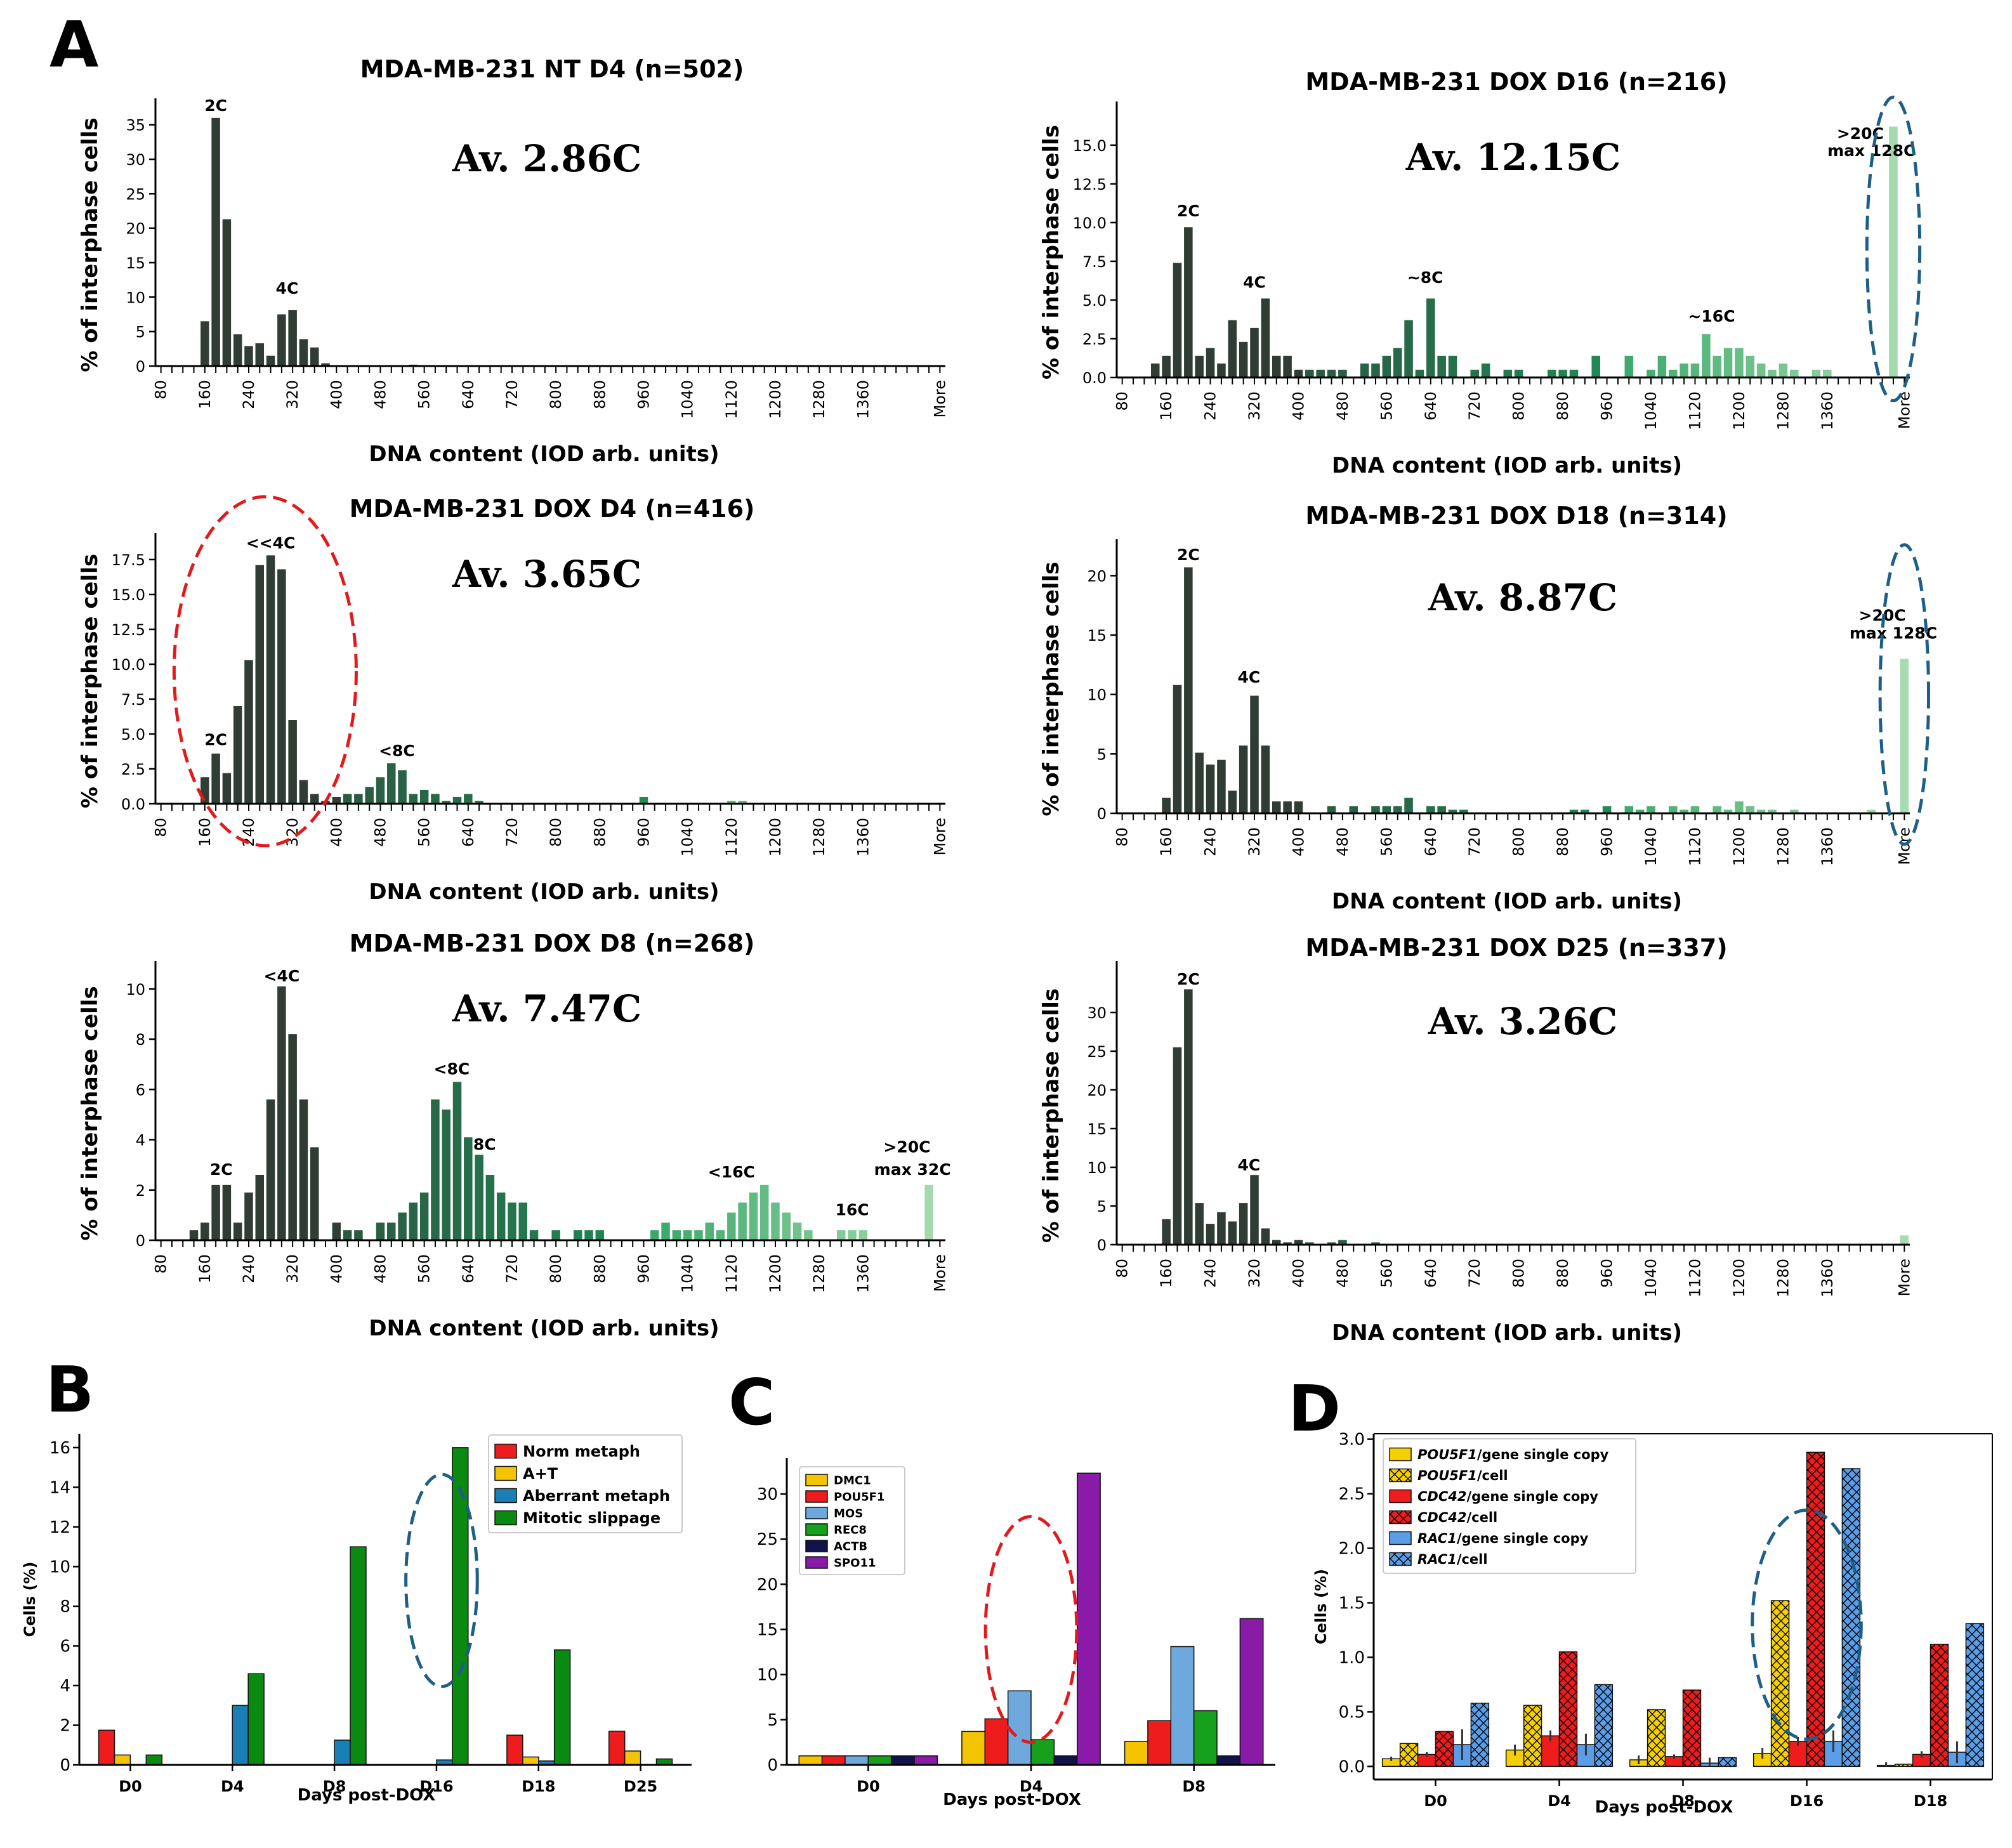  I want to click on category-label: D25, so click(640, 1786).